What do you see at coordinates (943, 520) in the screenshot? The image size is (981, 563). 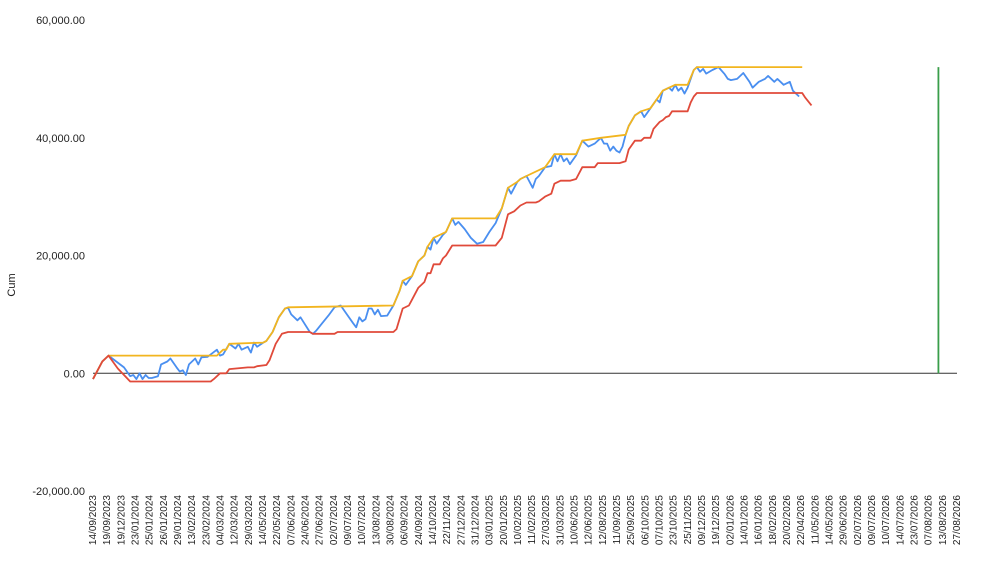 I see `x-tick-label: 13/08/2026` at bounding box center [943, 520].